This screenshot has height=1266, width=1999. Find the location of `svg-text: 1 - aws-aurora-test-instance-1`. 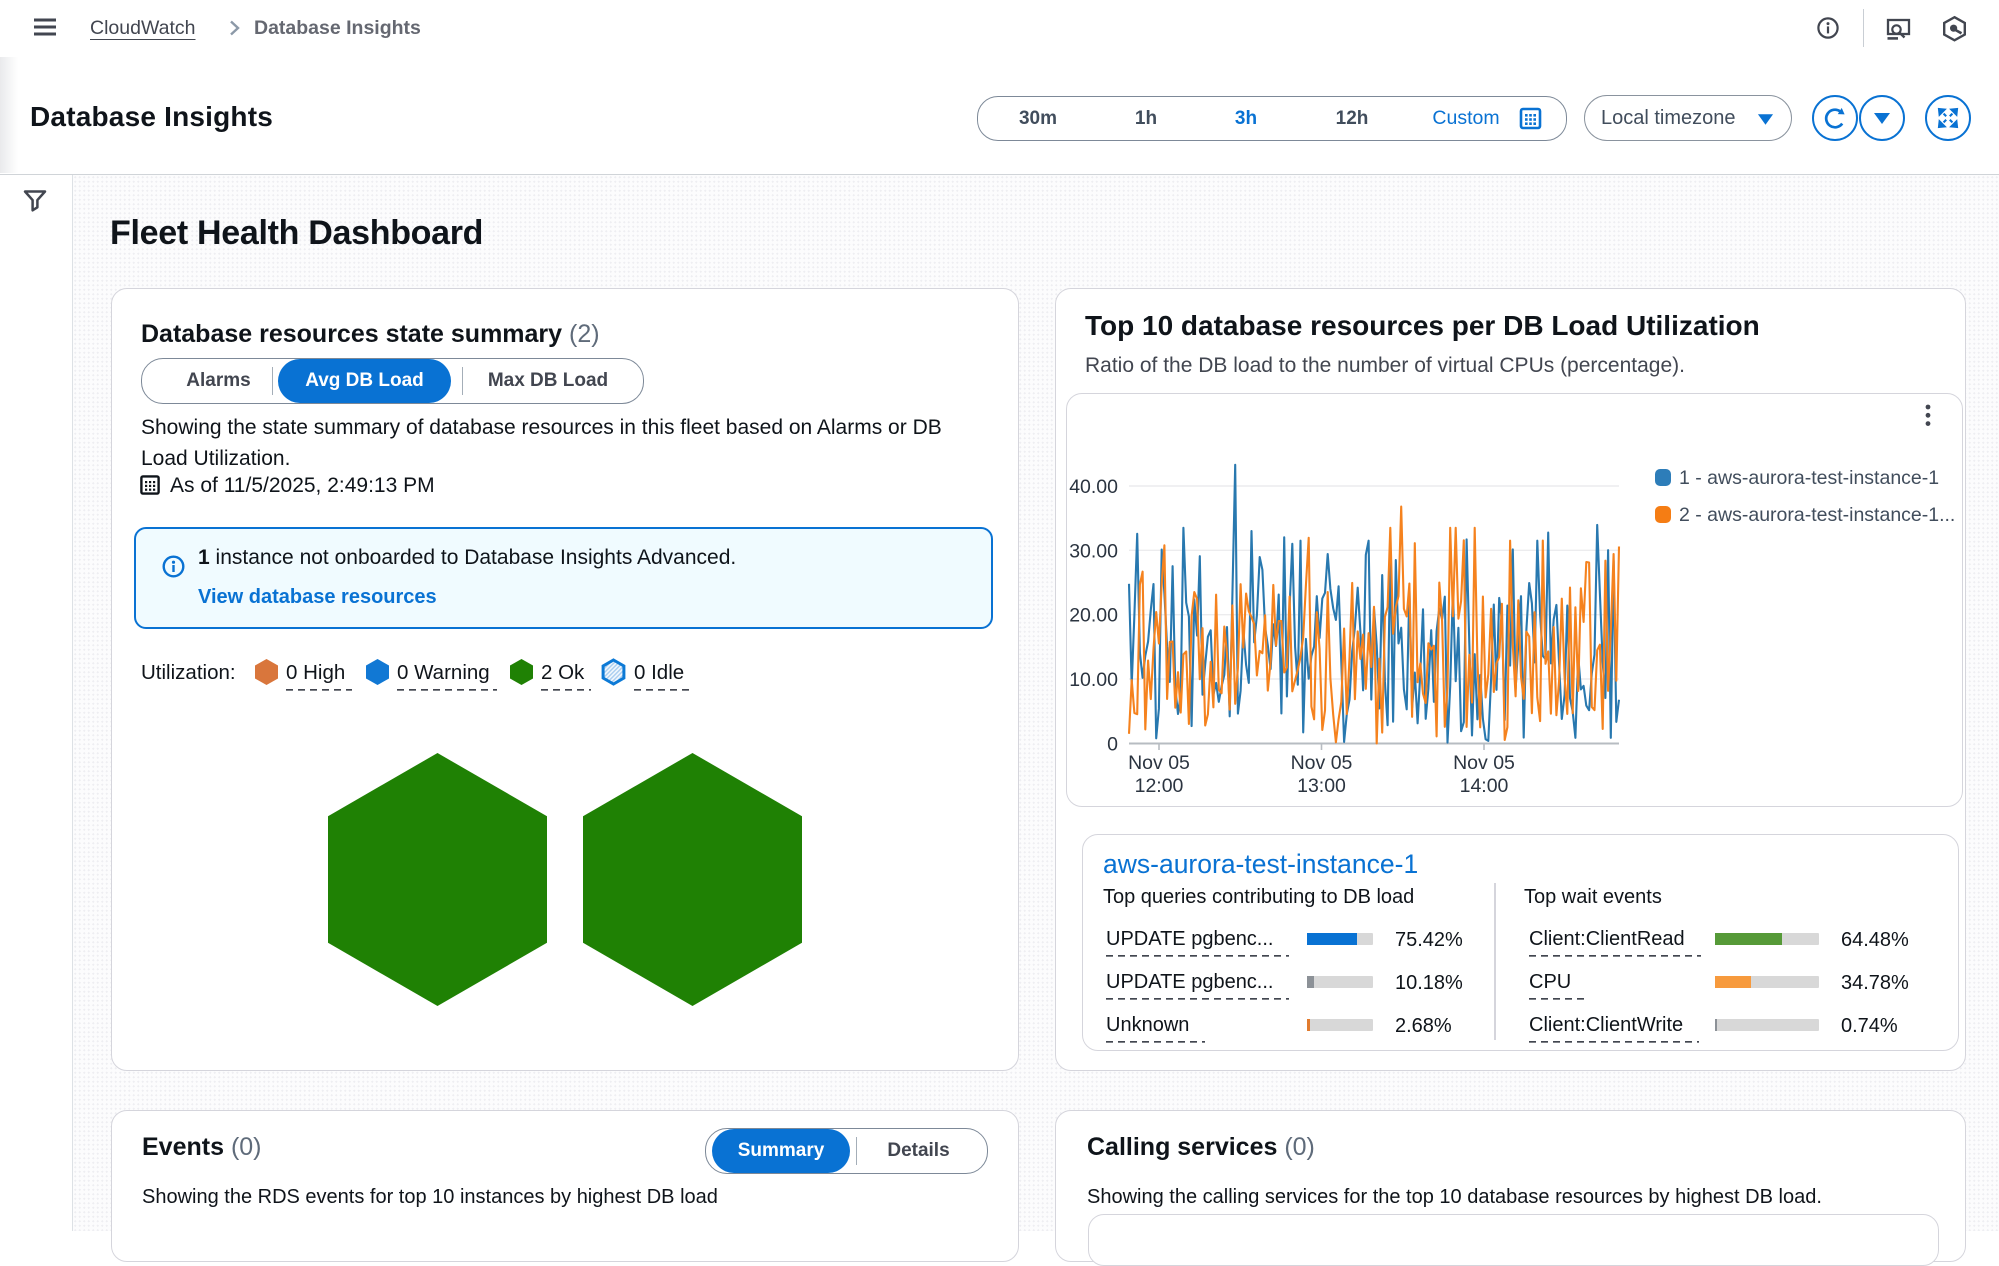

svg-text: 1 - aws-aurora-test-instance-1 is located at coordinates (1809, 478).